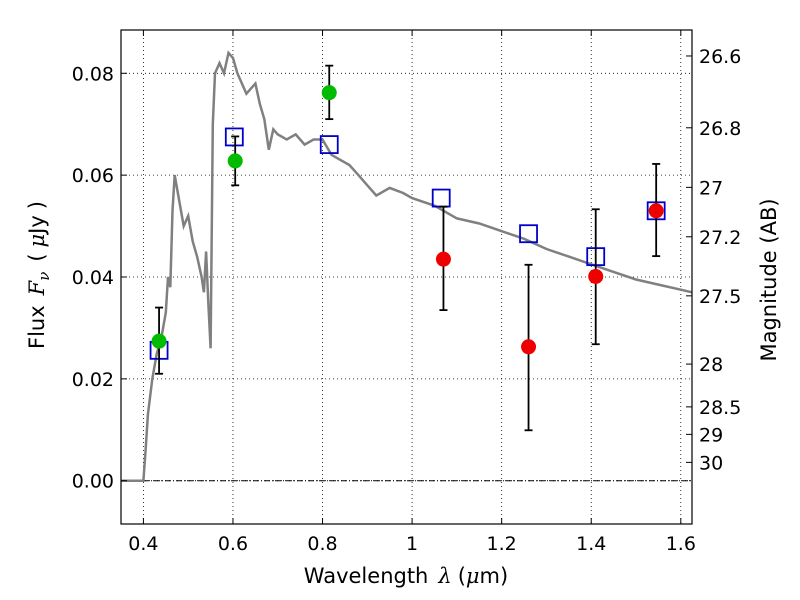 The height and width of the screenshot is (600, 800). What do you see at coordinates (711, 365) in the screenshot?
I see `right-tick-label: 28` at bounding box center [711, 365].